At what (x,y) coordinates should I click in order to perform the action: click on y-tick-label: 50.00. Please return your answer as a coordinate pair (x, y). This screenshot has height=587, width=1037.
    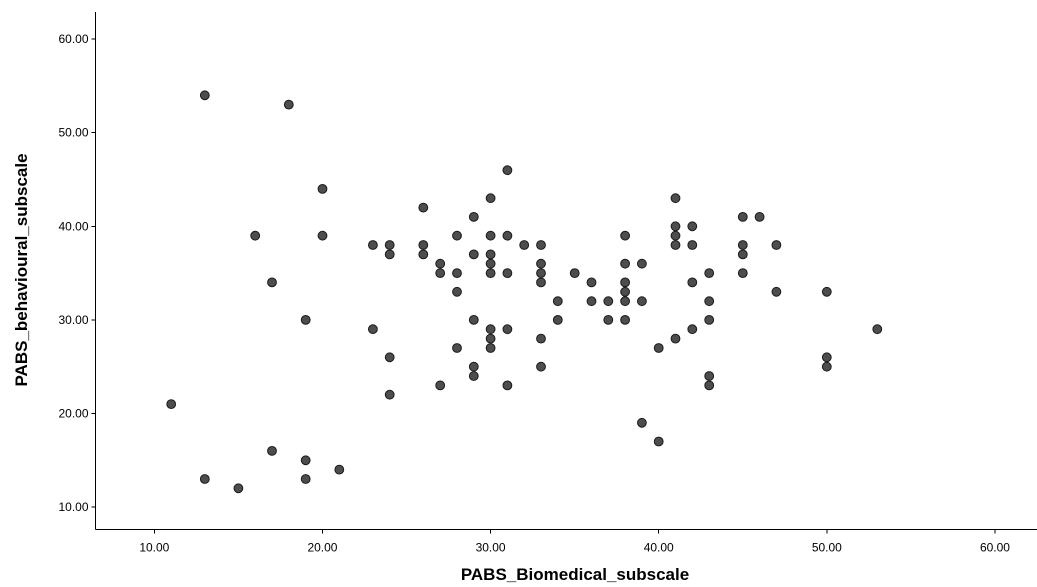
    Looking at the image, I should click on (73, 133).